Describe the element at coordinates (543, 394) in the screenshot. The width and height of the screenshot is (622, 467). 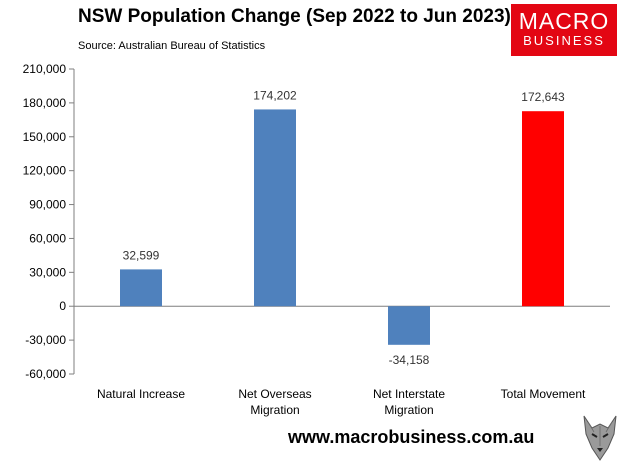
I see `x-category-label: Total Movement` at that location.